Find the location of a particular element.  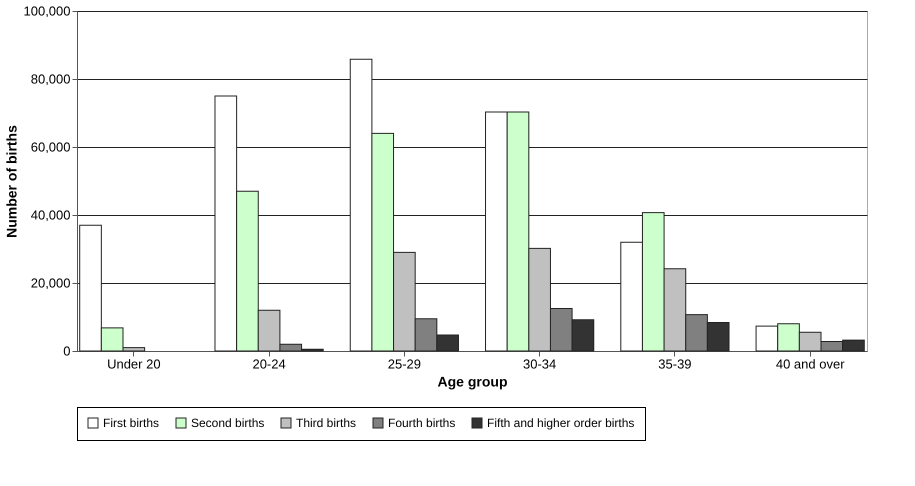

x-tick-label: 40 and over is located at coordinates (811, 364).